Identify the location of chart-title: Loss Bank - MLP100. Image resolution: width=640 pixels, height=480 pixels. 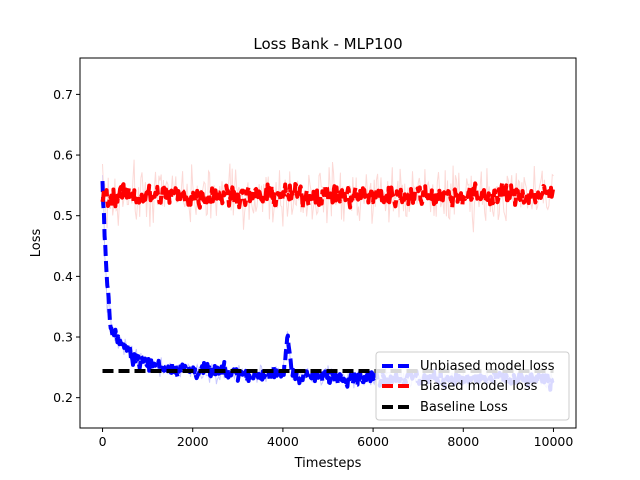
(327, 44).